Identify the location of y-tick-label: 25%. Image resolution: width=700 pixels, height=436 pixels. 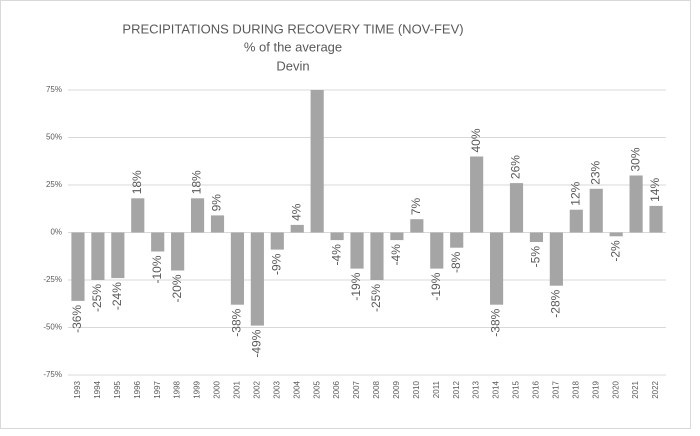
(54, 184).